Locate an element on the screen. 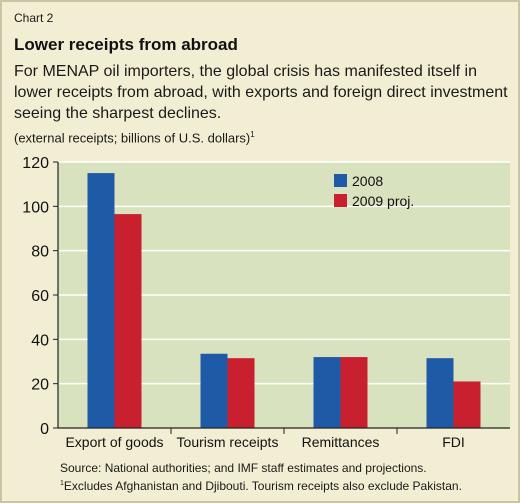  legend-label: 2009 proj. is located at coordinates (383, 201).